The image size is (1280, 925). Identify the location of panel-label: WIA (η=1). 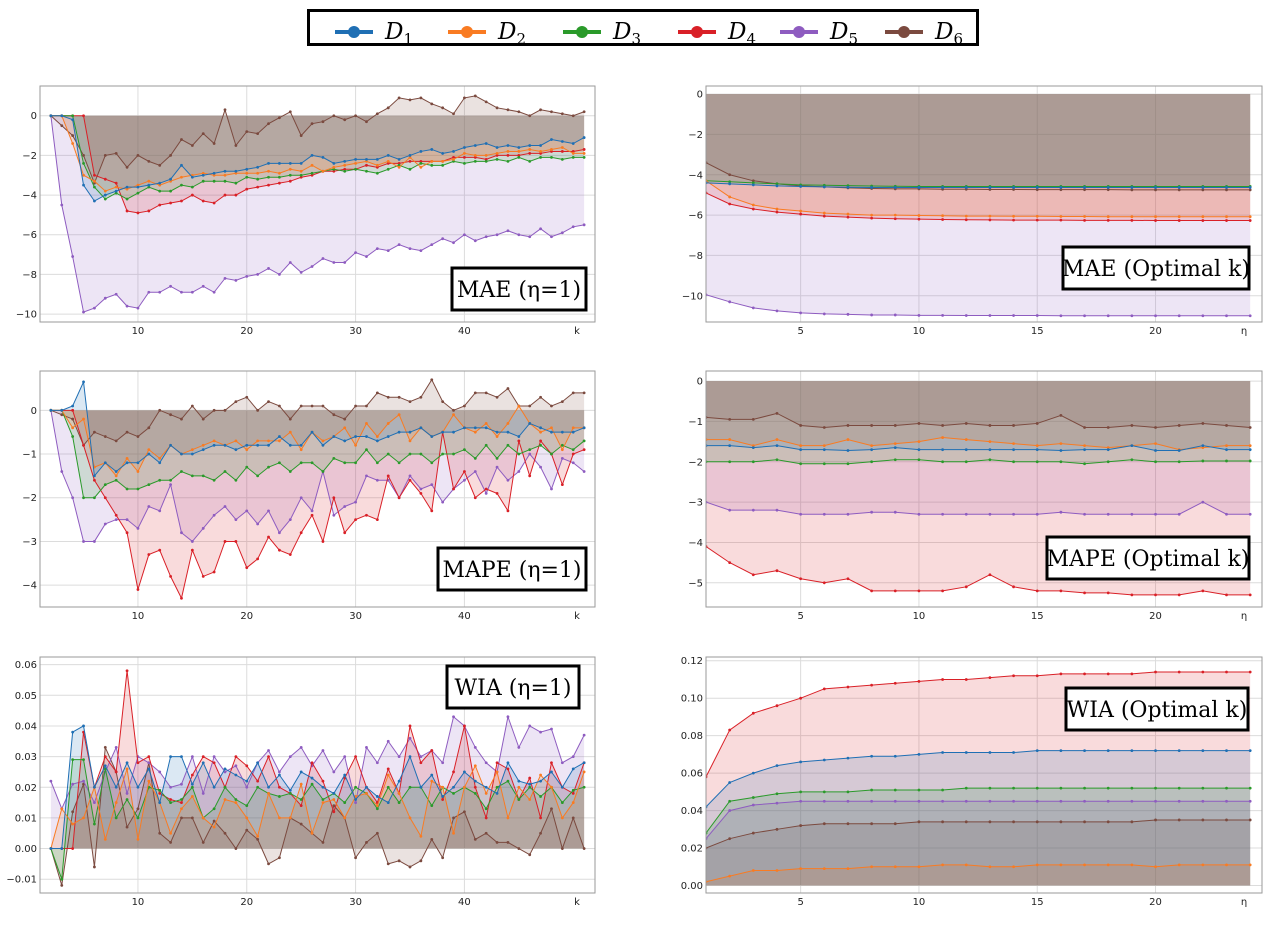
(513, 688).